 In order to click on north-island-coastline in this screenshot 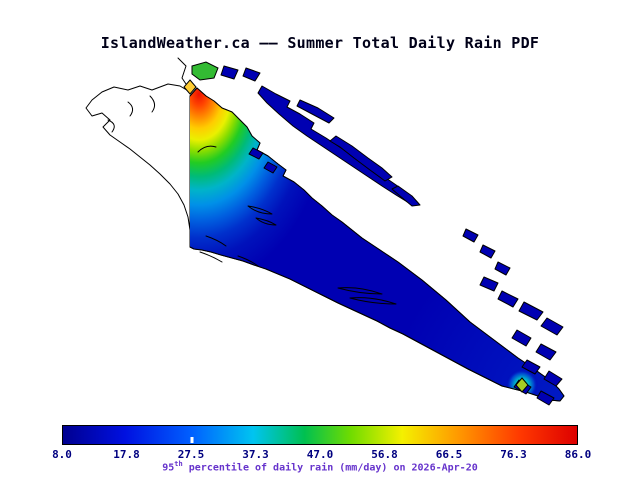, I will do `click(138, 157)`.